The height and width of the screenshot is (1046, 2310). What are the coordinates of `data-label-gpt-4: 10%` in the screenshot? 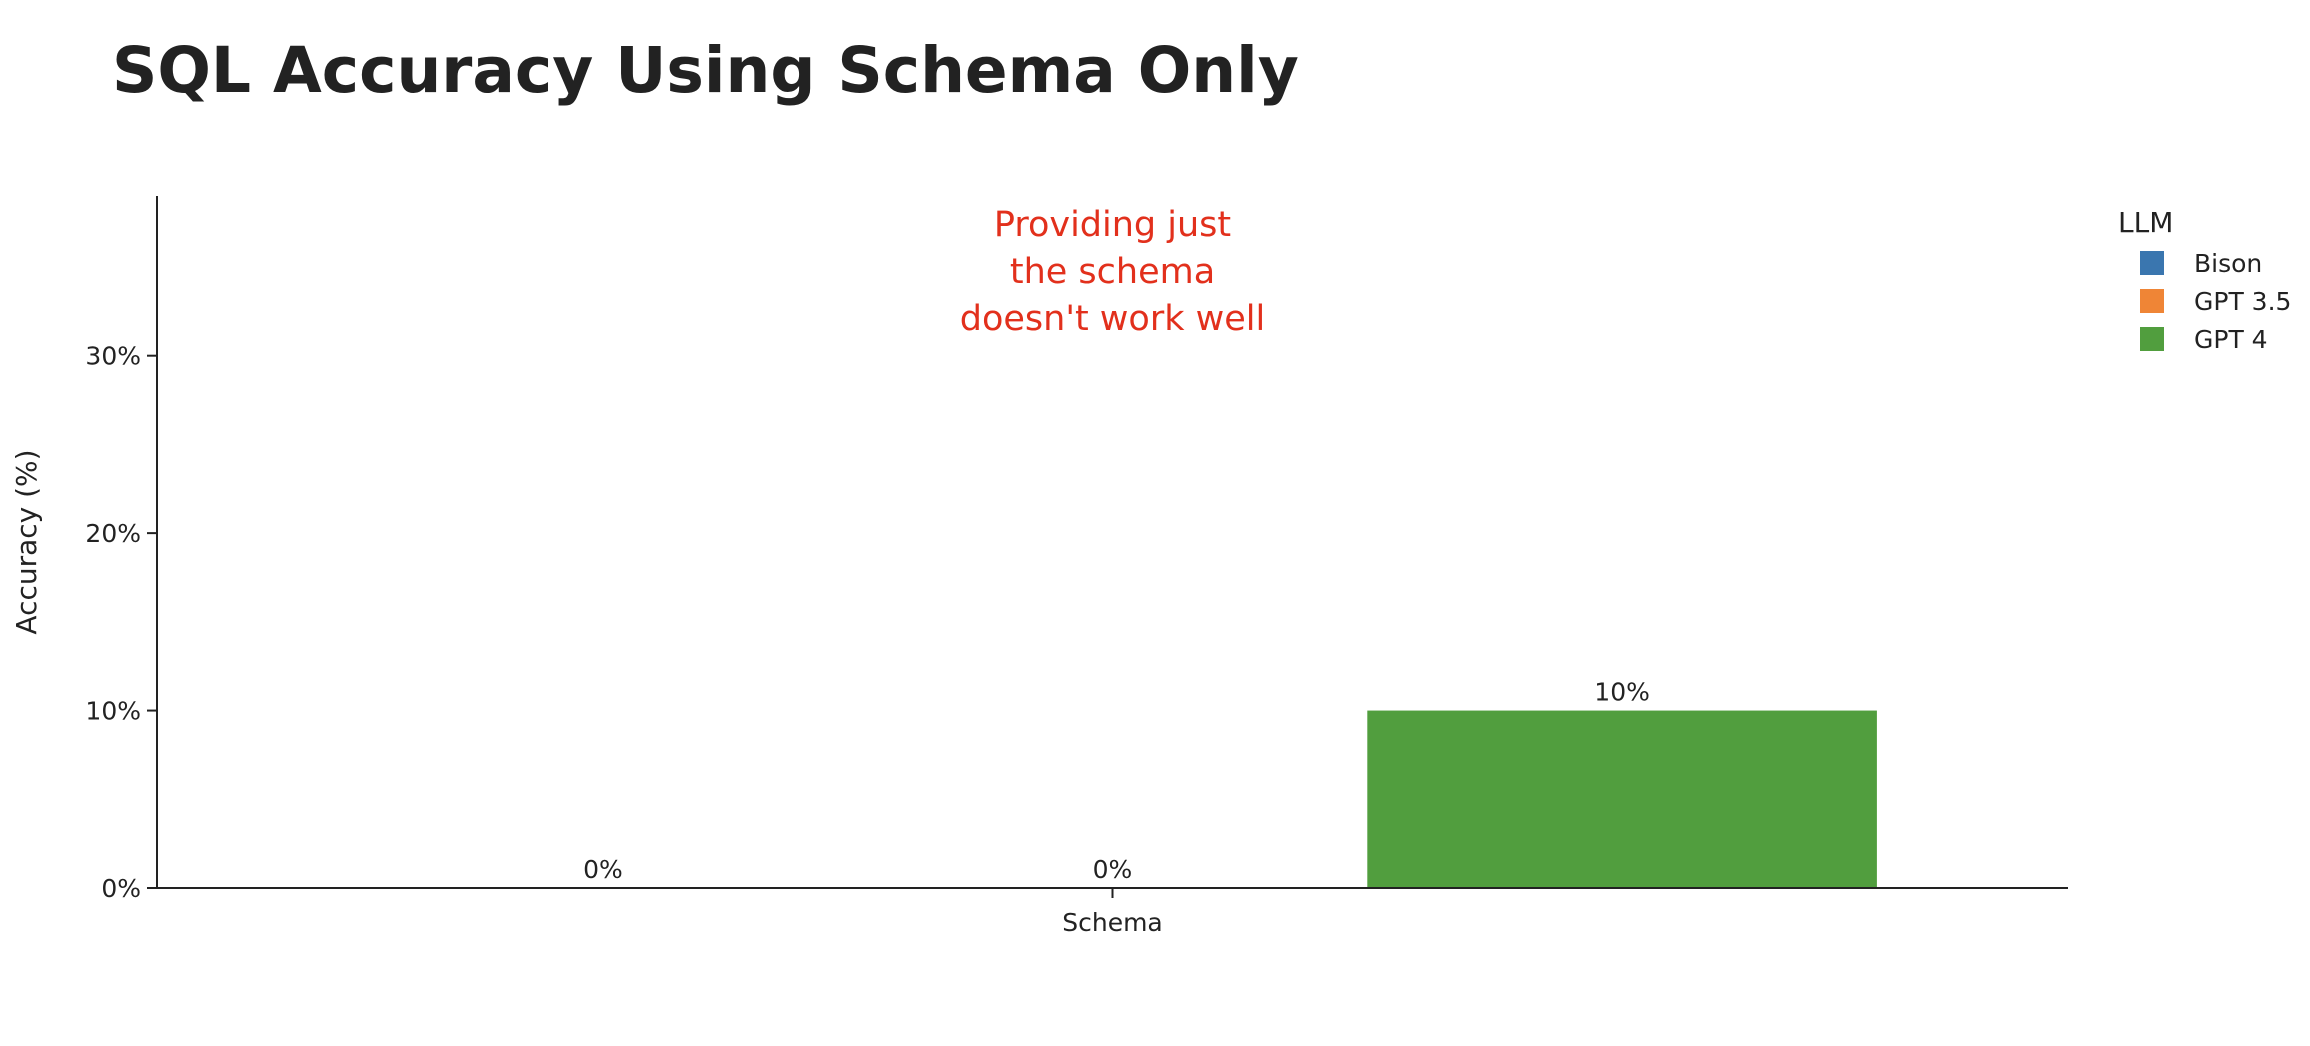 It's located at (1622, 692).